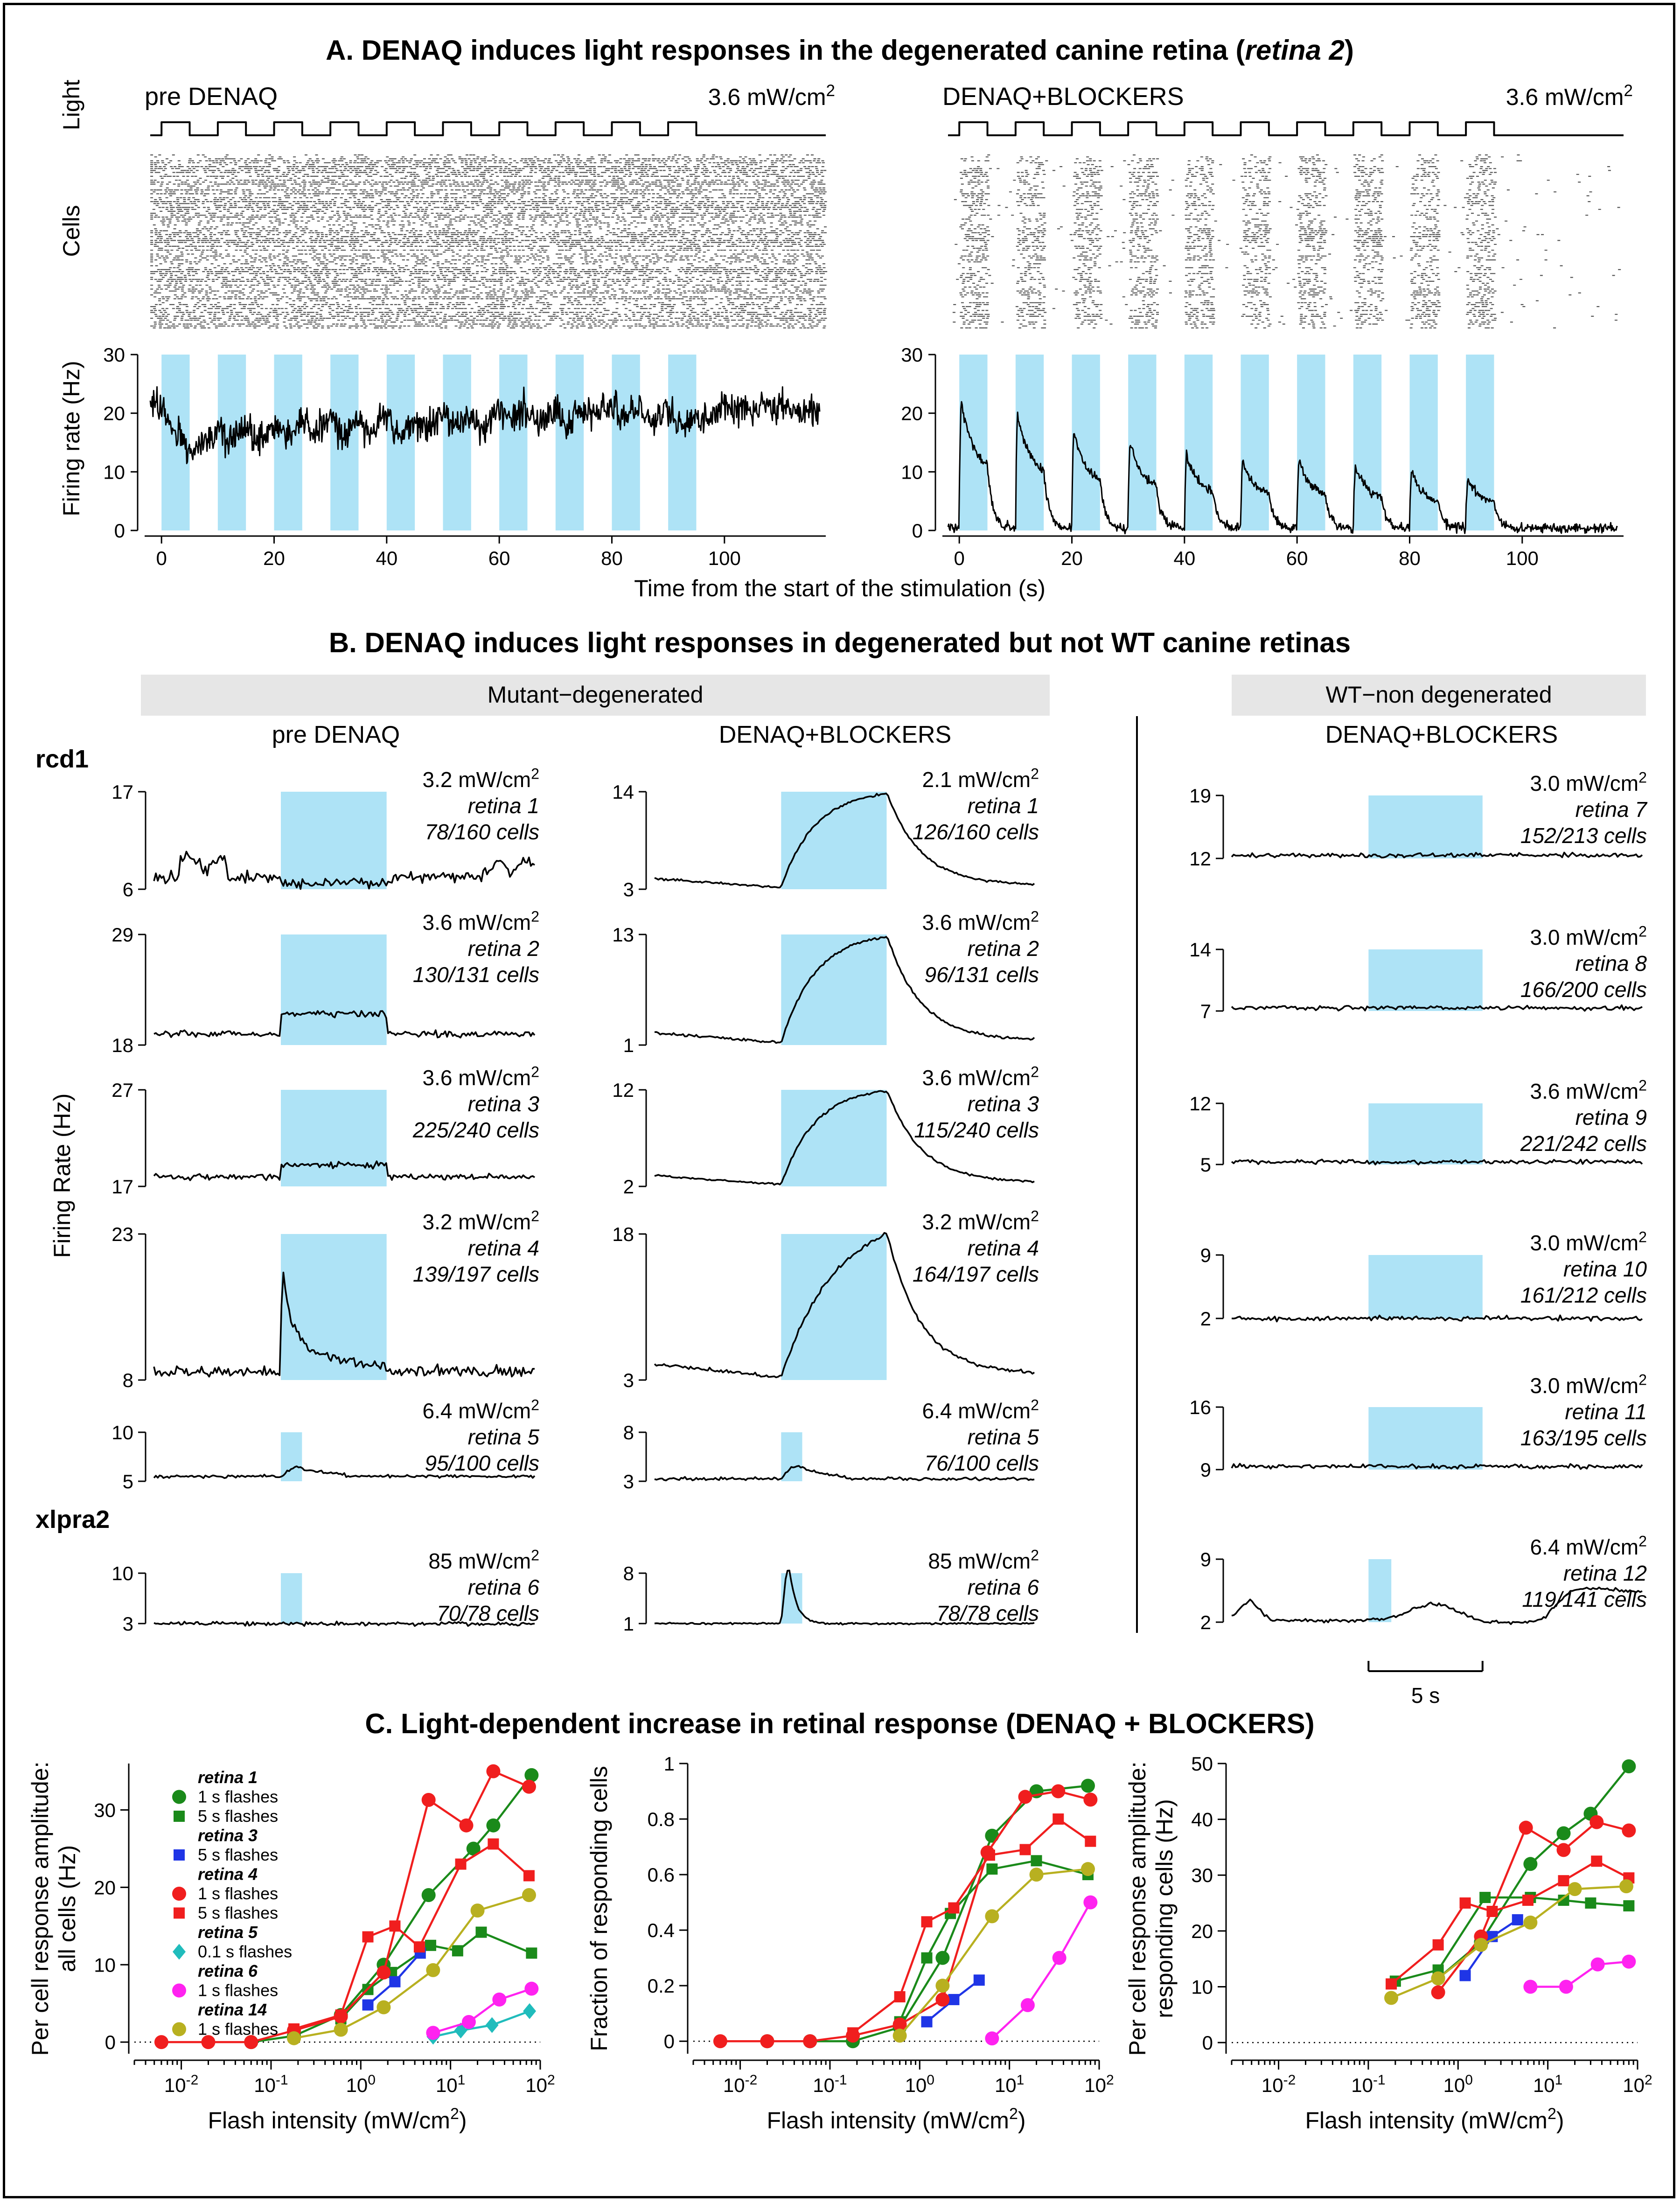  What do you see at coordinates (238, 1816) in the screenshot?
I see `legend-entry: 5 s flashes` at bounding box center [238, 1816].